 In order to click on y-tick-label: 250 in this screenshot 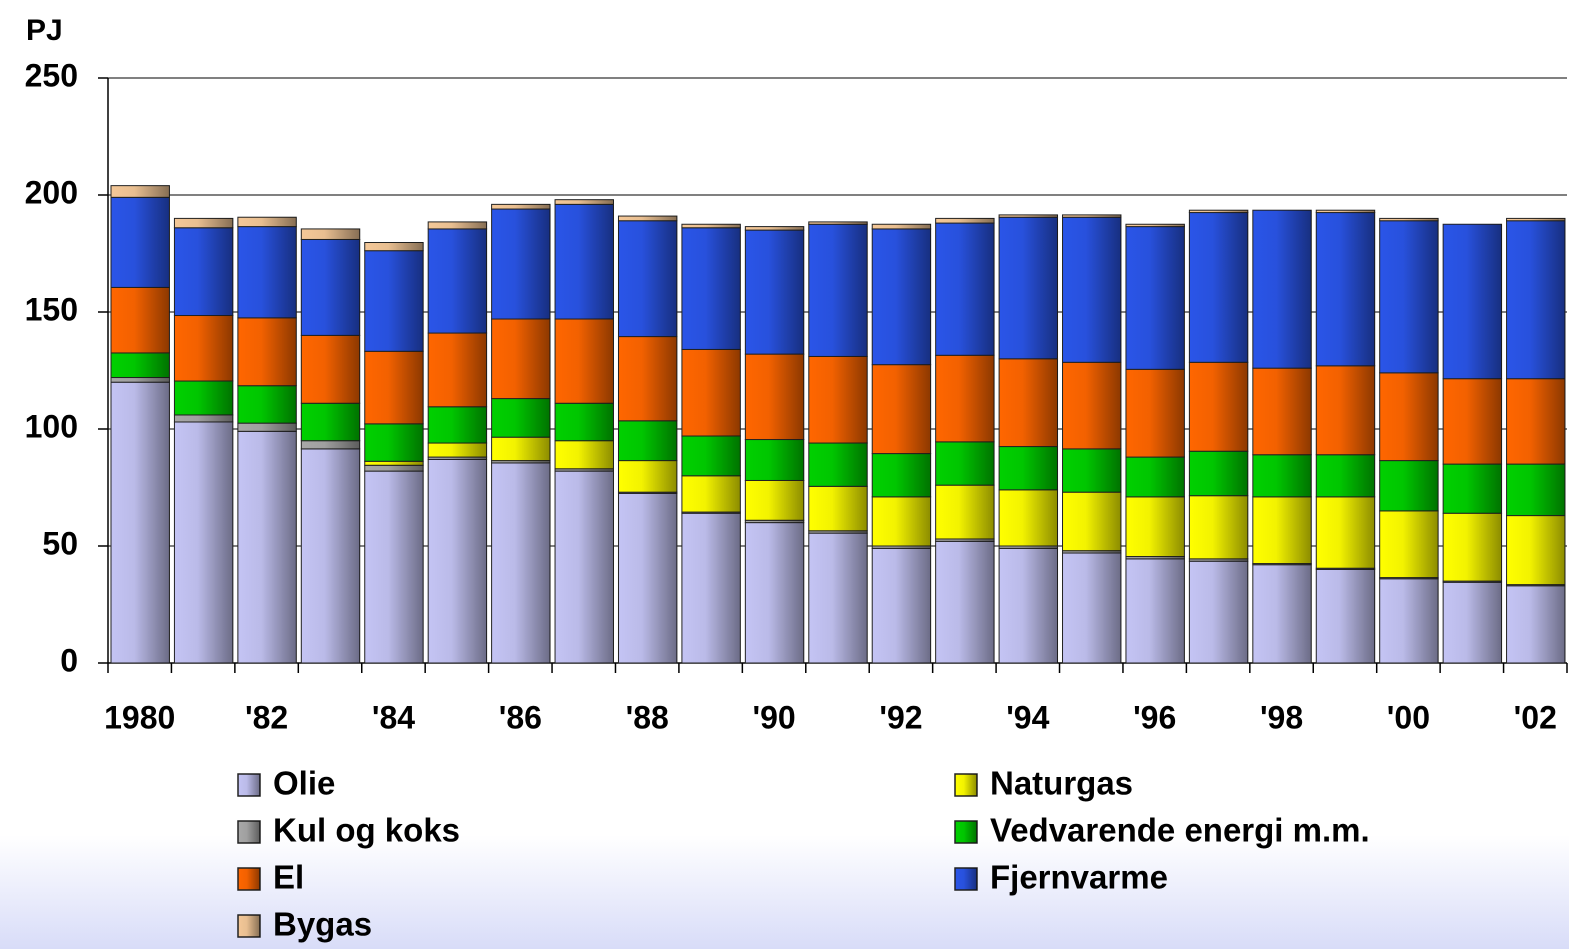, I will do `click(51, 75)`.